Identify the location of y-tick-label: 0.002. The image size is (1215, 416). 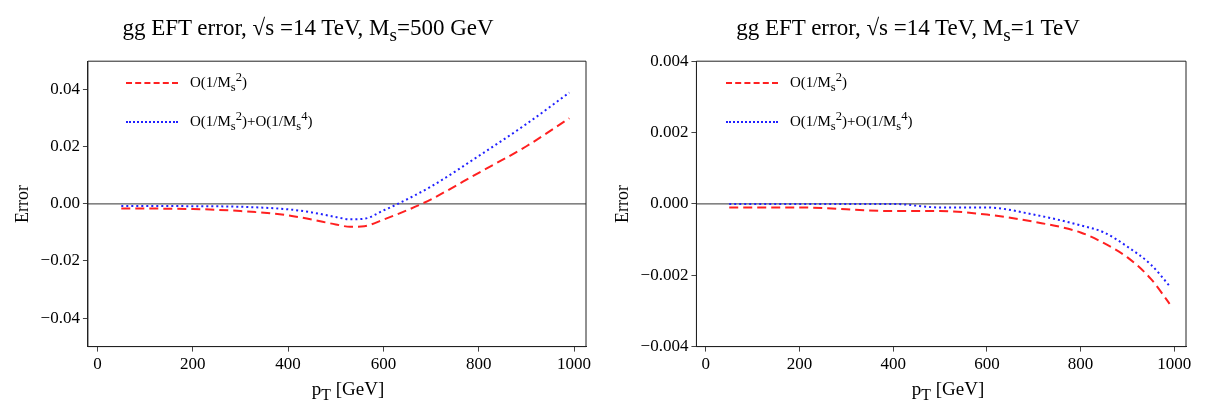
(669, 132).